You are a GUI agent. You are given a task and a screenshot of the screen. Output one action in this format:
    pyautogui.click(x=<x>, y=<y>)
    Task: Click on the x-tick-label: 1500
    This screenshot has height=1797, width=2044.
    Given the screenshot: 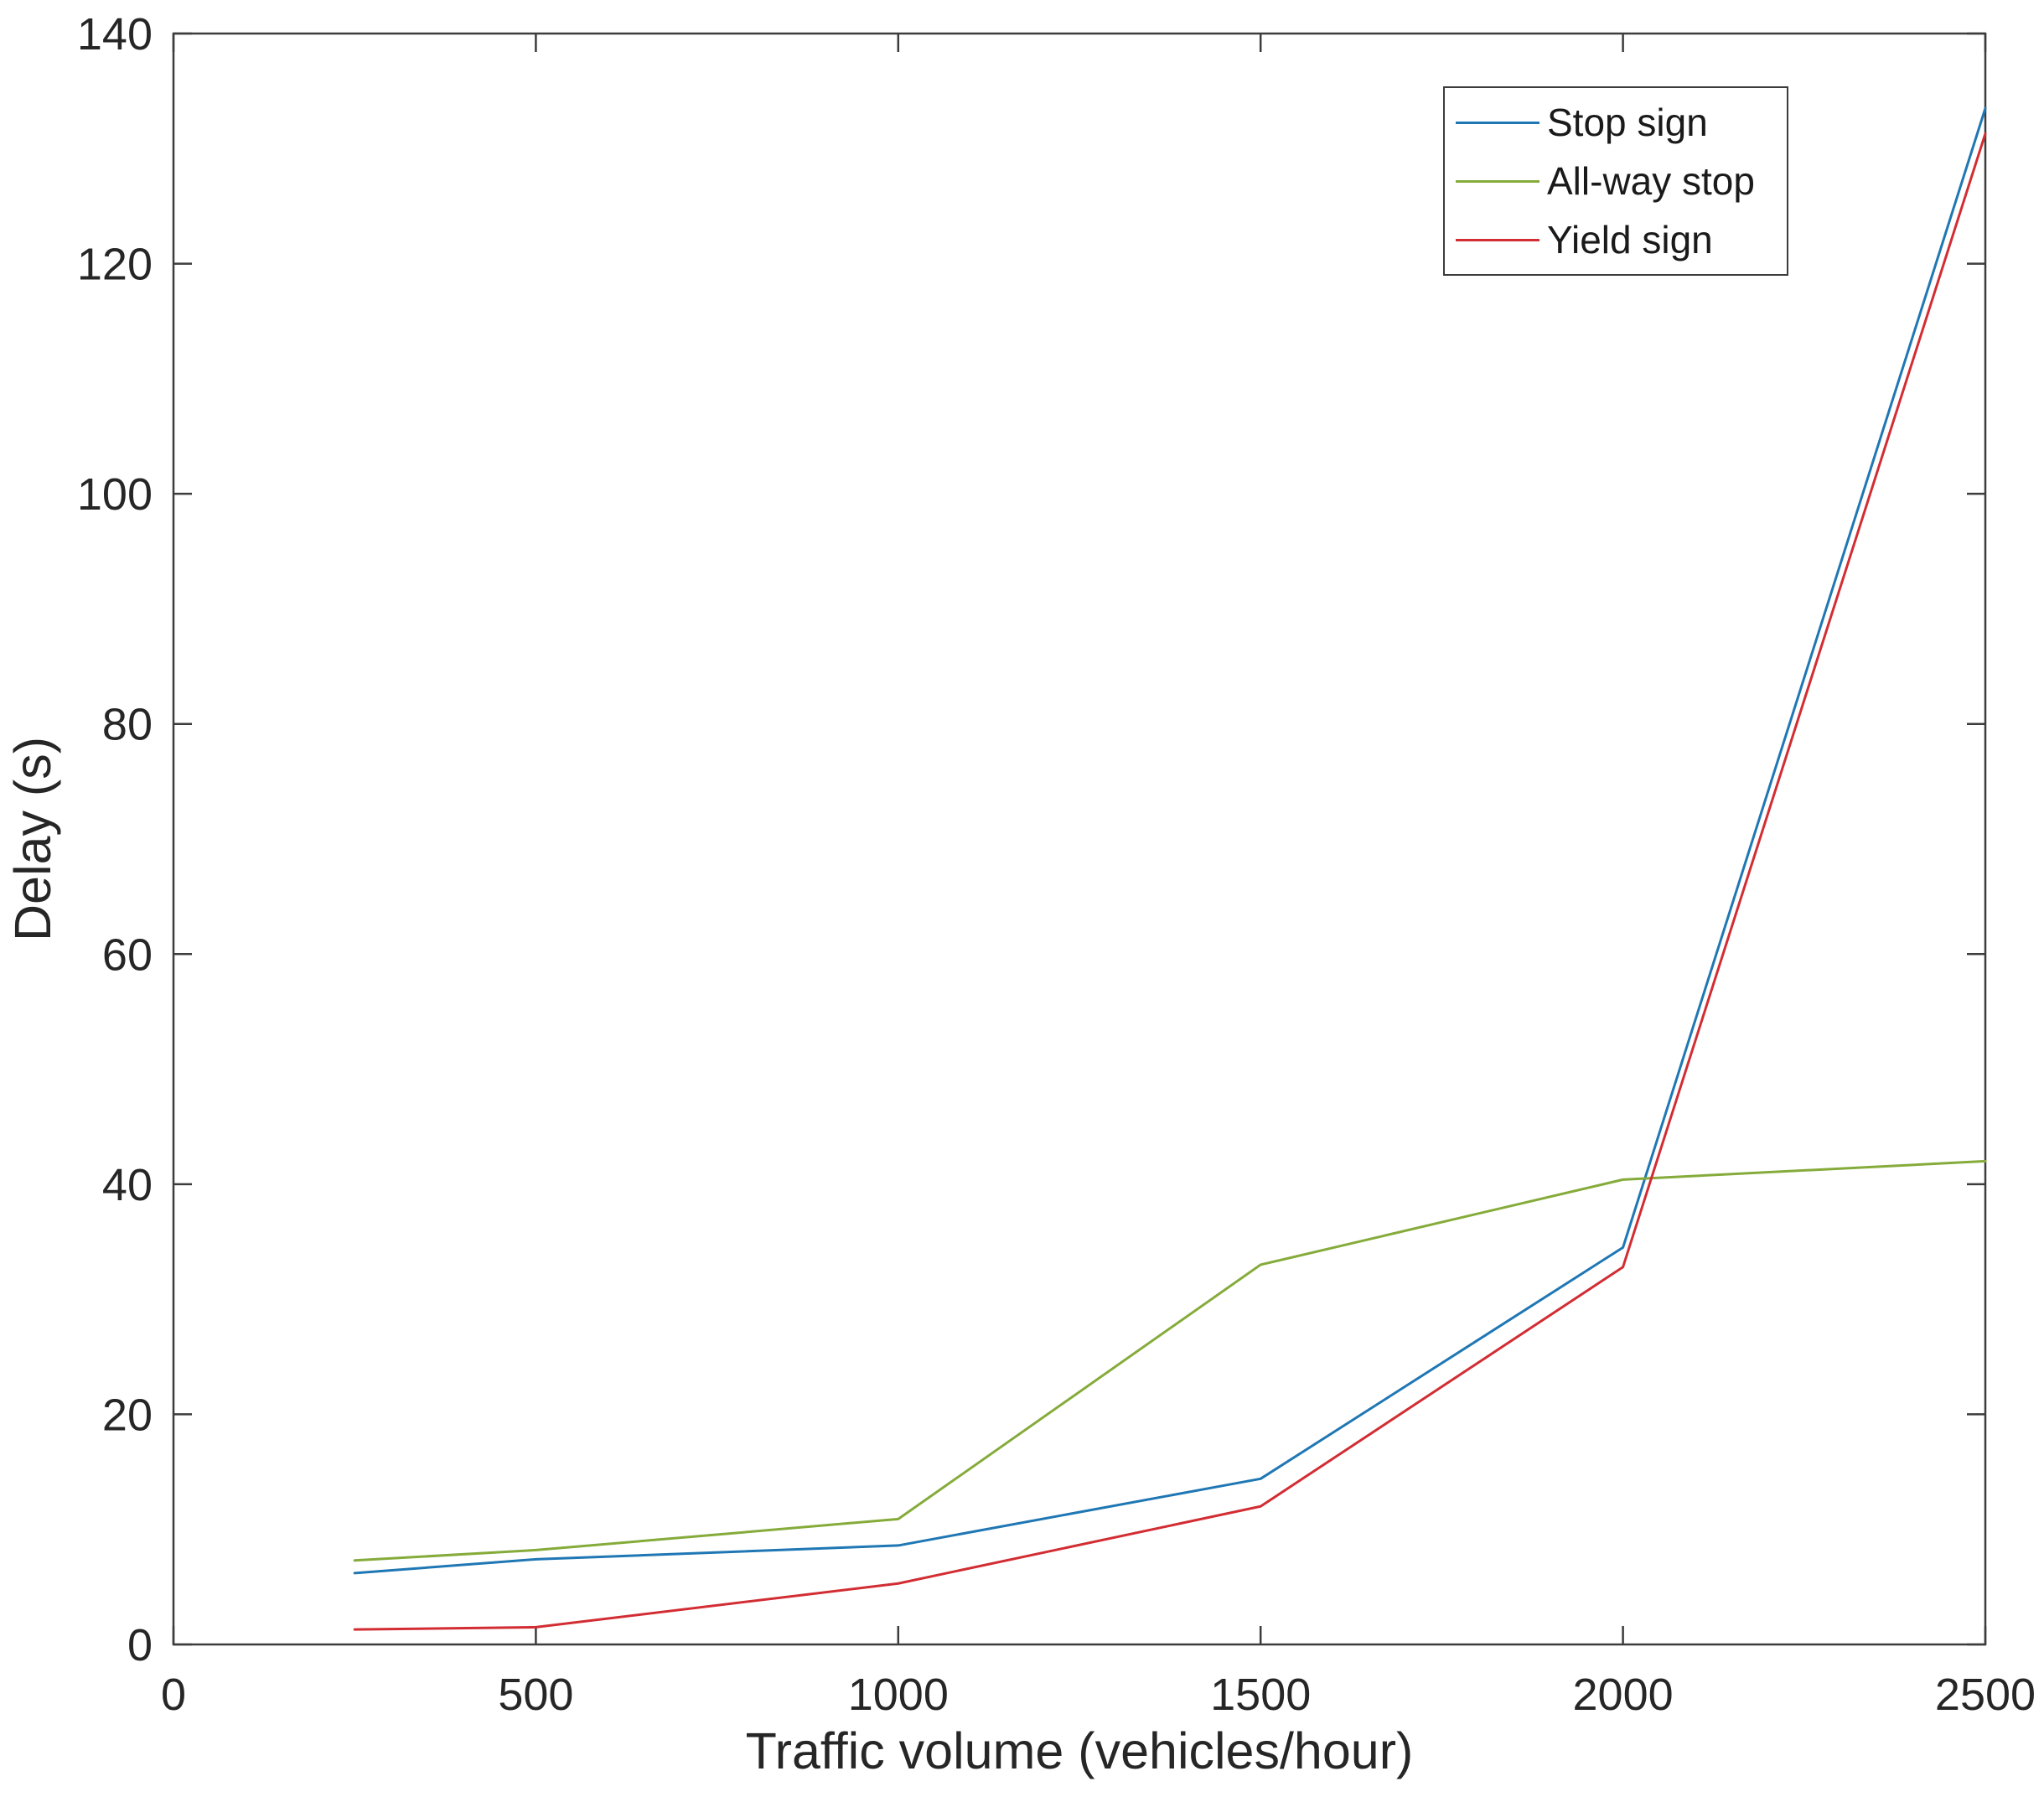 What is the action you would take?
    pyautogui.click(x=1260, y=1695)
    